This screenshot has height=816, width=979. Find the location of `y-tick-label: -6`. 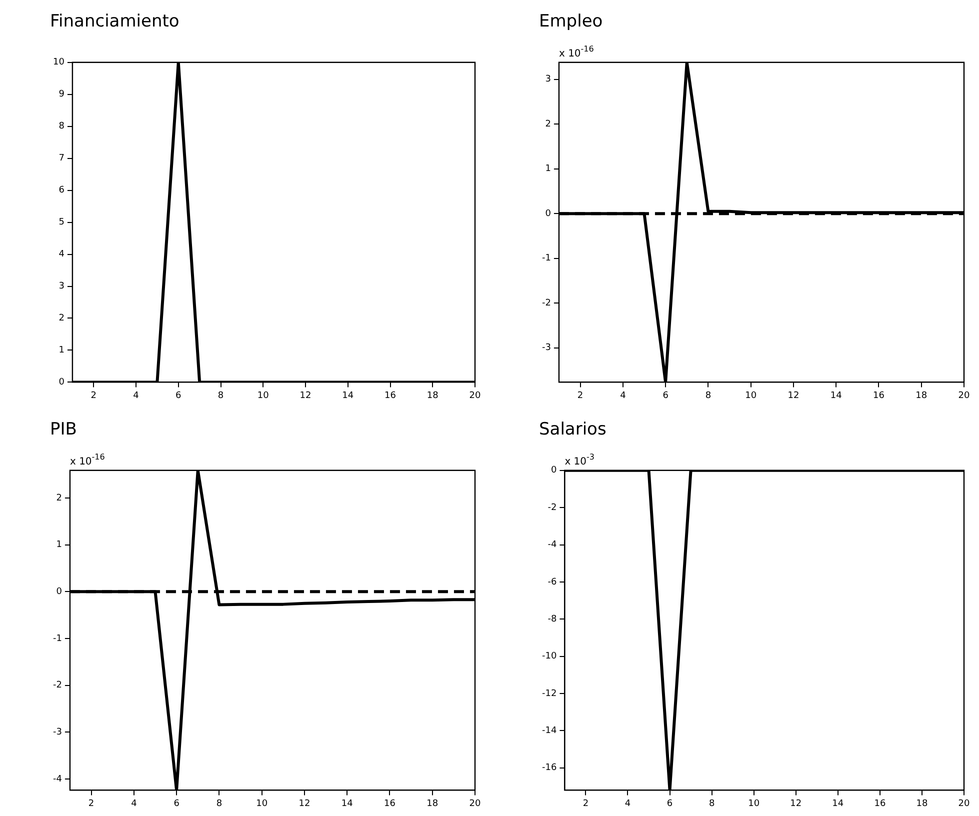

y-tick-label: -6 is located at coordinates (552, 582).